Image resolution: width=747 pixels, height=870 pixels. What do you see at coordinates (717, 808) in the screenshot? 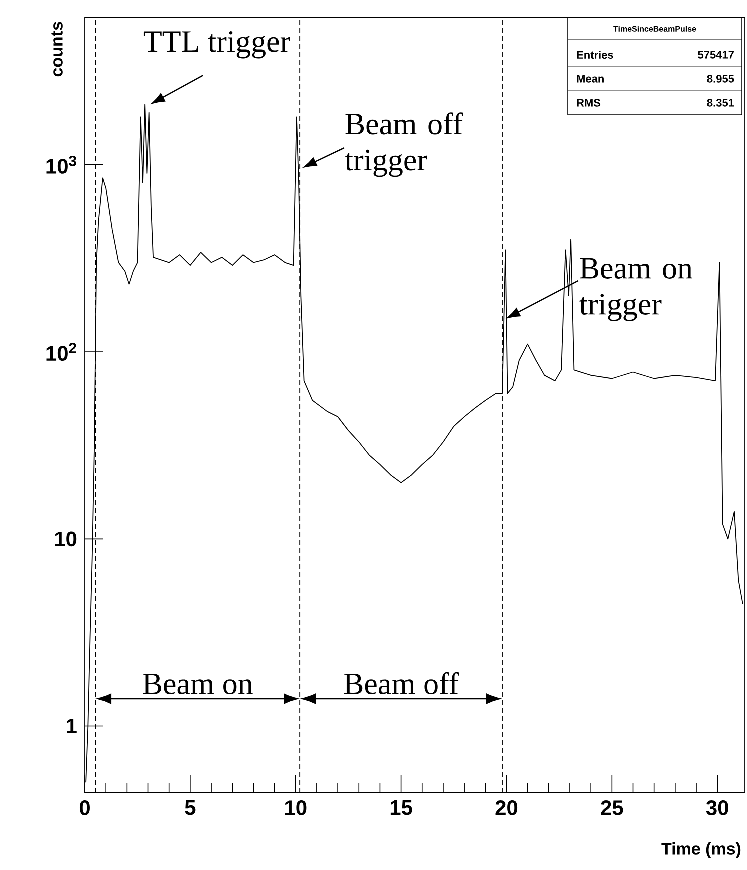
I see `x-tick-label: 30` at bounding box center [717, 808].